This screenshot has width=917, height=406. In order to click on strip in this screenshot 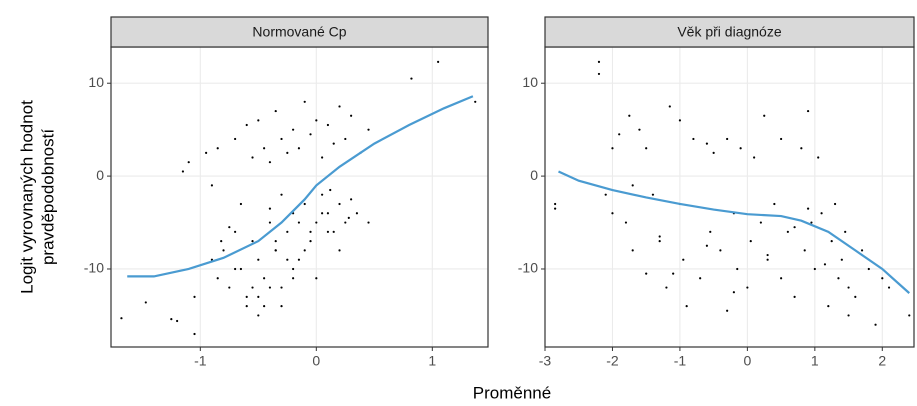, I will do `click(729, 32)`.